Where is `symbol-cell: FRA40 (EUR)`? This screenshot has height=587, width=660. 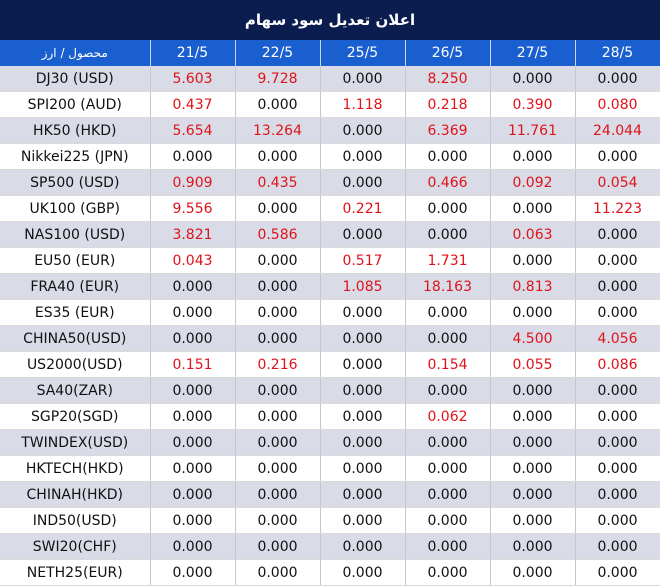 symbol-cell: FRA40 (EUR) is located at coordinates (75, 286).